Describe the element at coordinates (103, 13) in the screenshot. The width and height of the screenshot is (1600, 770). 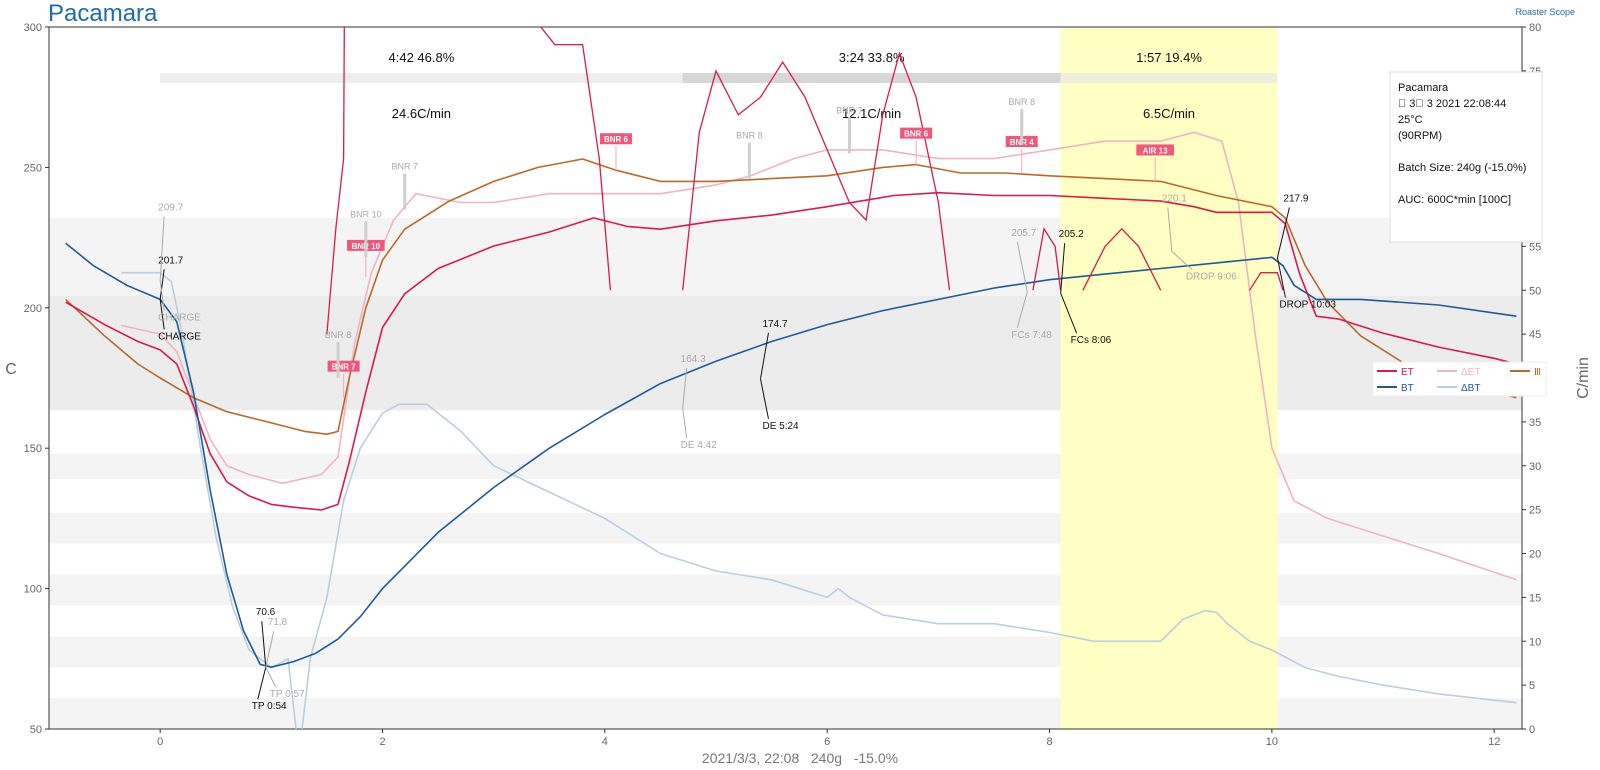
I see `page-title: Pacamara` at that location.